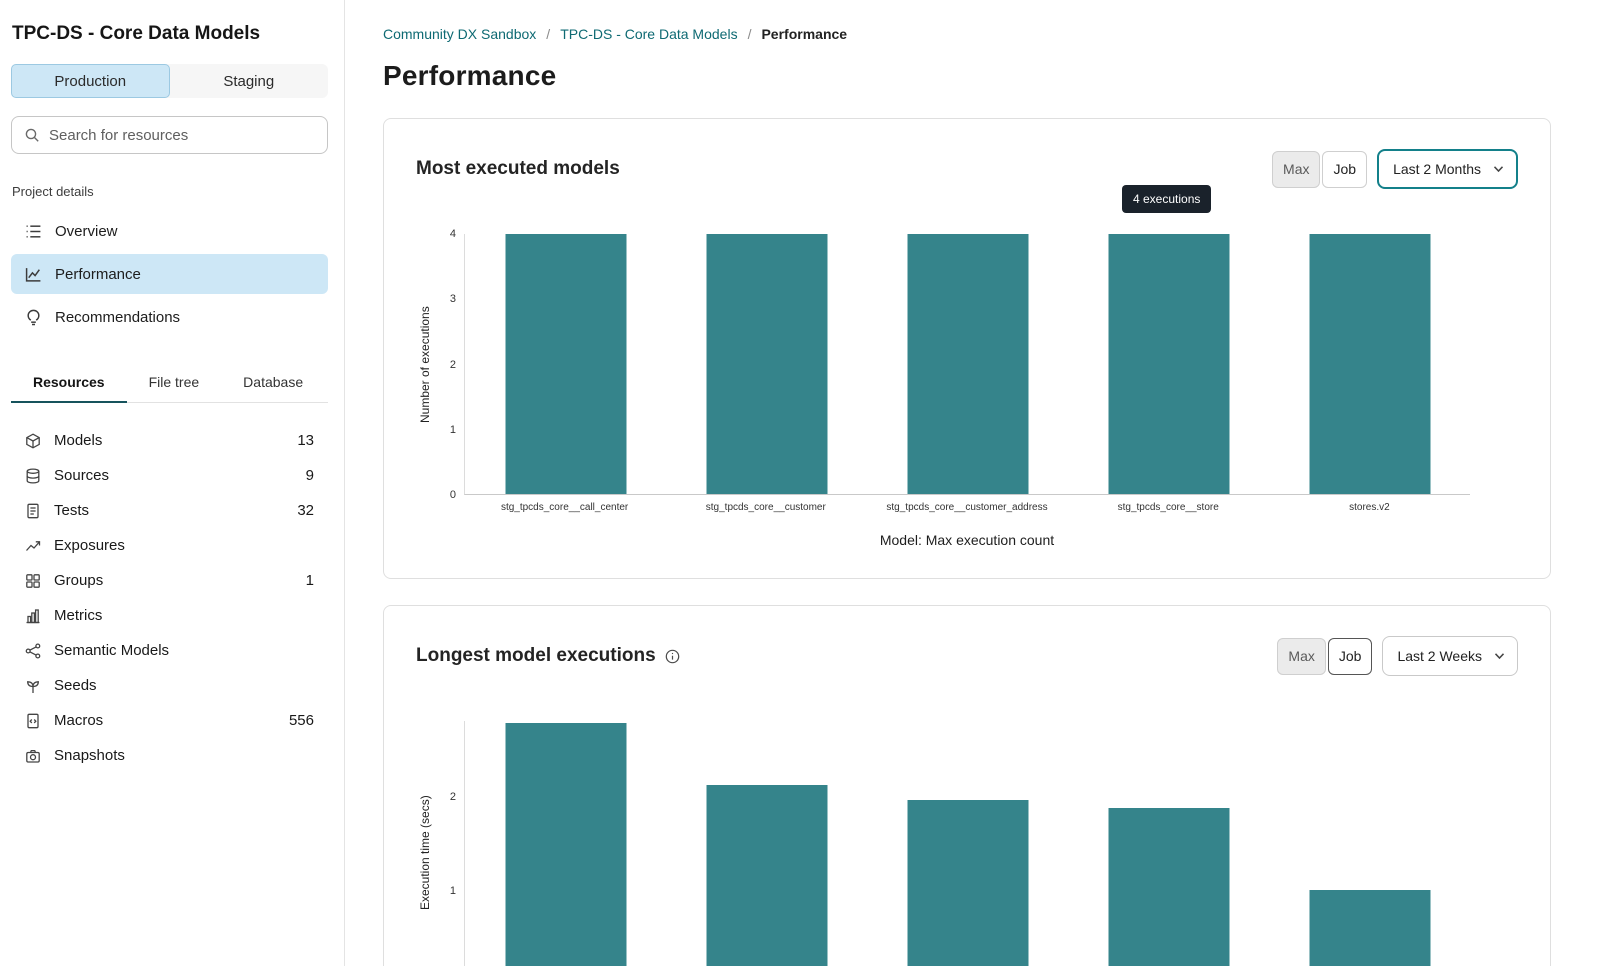 The width and height of the screenshot is (1621, 966). What do you see at coordinates (1369, 507) in the screenshot?
I see `x-axis-label: stores.v2` at bounding box center [1369, 507].